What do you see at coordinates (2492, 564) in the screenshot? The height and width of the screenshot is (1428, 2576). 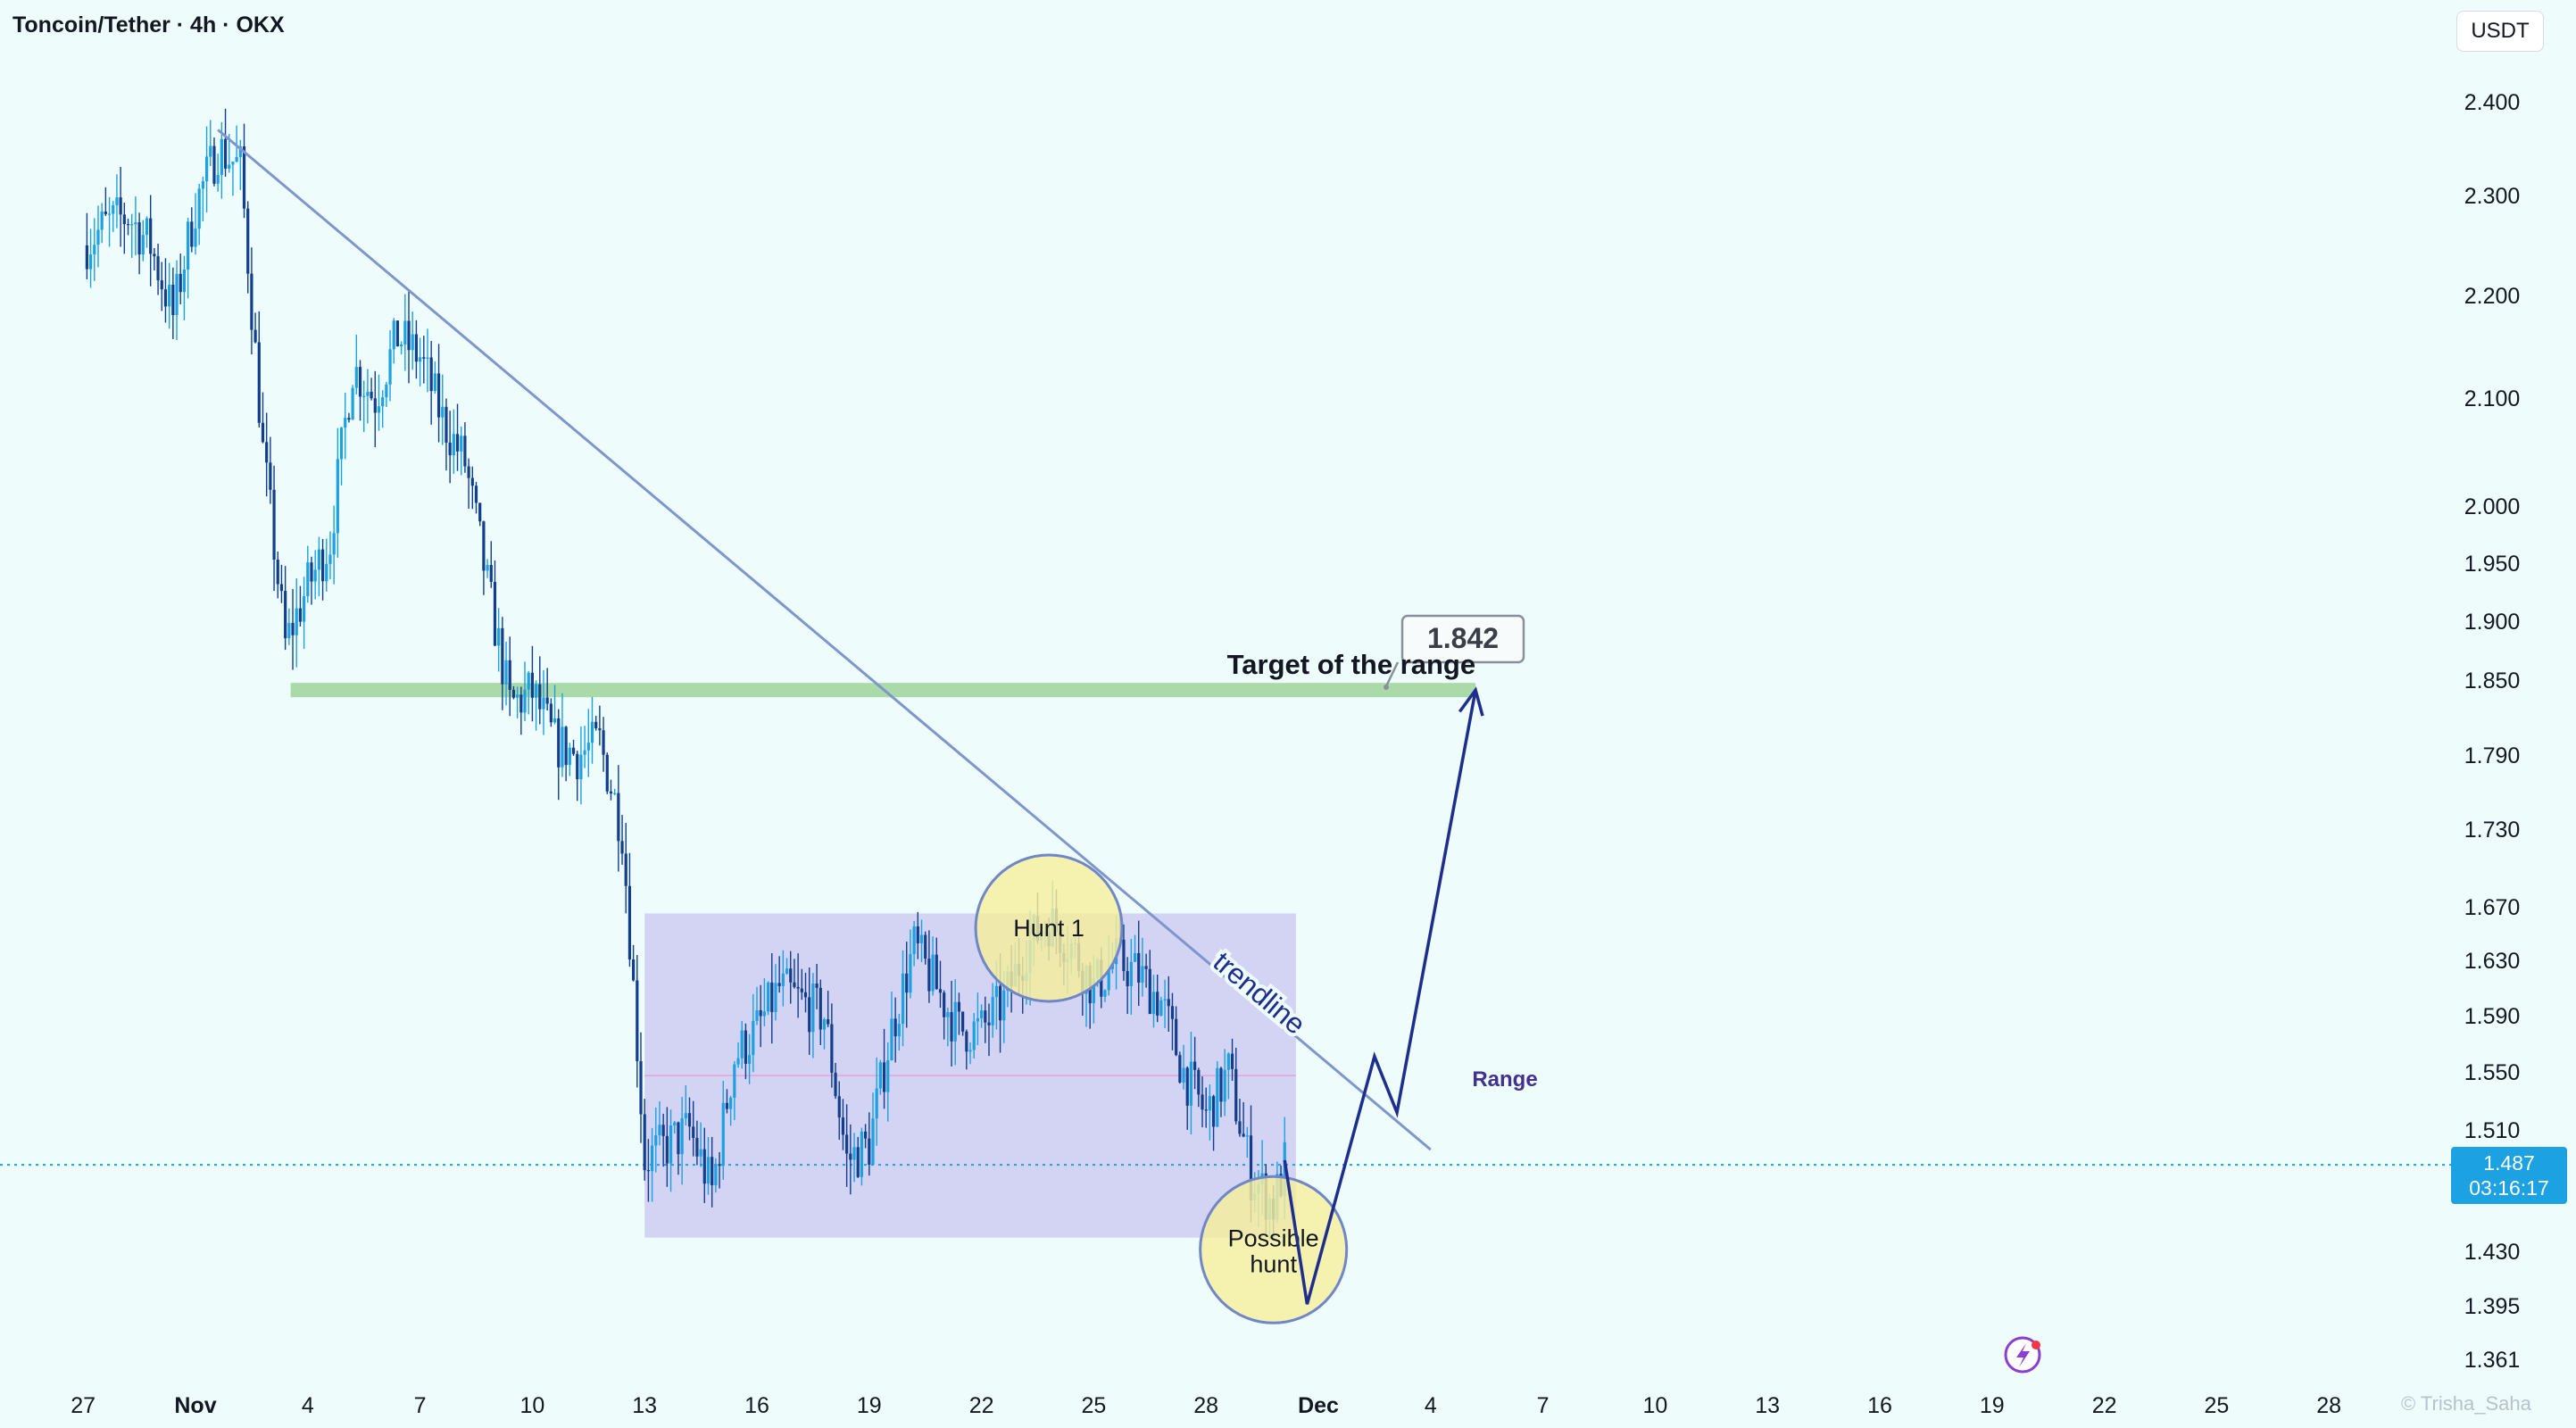 I see `y-tick-label: 1.950` at bounding box center [2492, 564].